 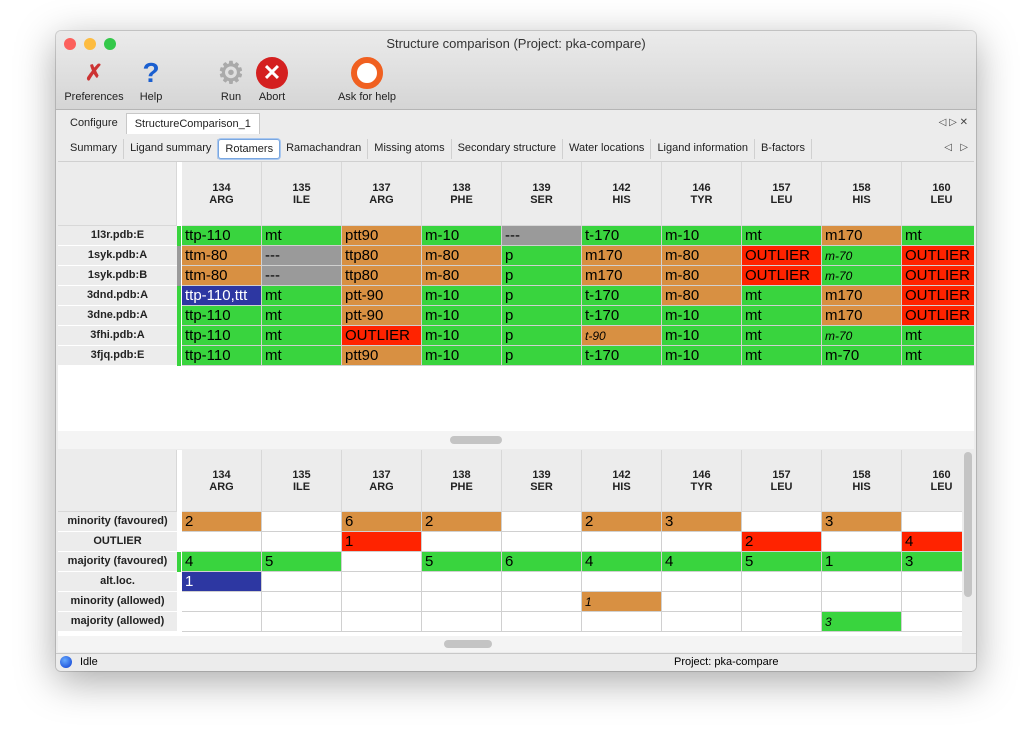 I want to click on row-label: OUTLIER, so click(x=117, y=542).